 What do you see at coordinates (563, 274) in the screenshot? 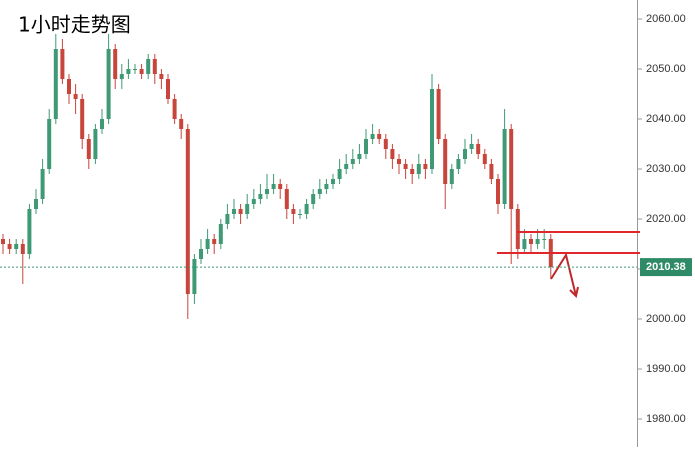
I see `trend-arrow` at bounding box center [563, 274].